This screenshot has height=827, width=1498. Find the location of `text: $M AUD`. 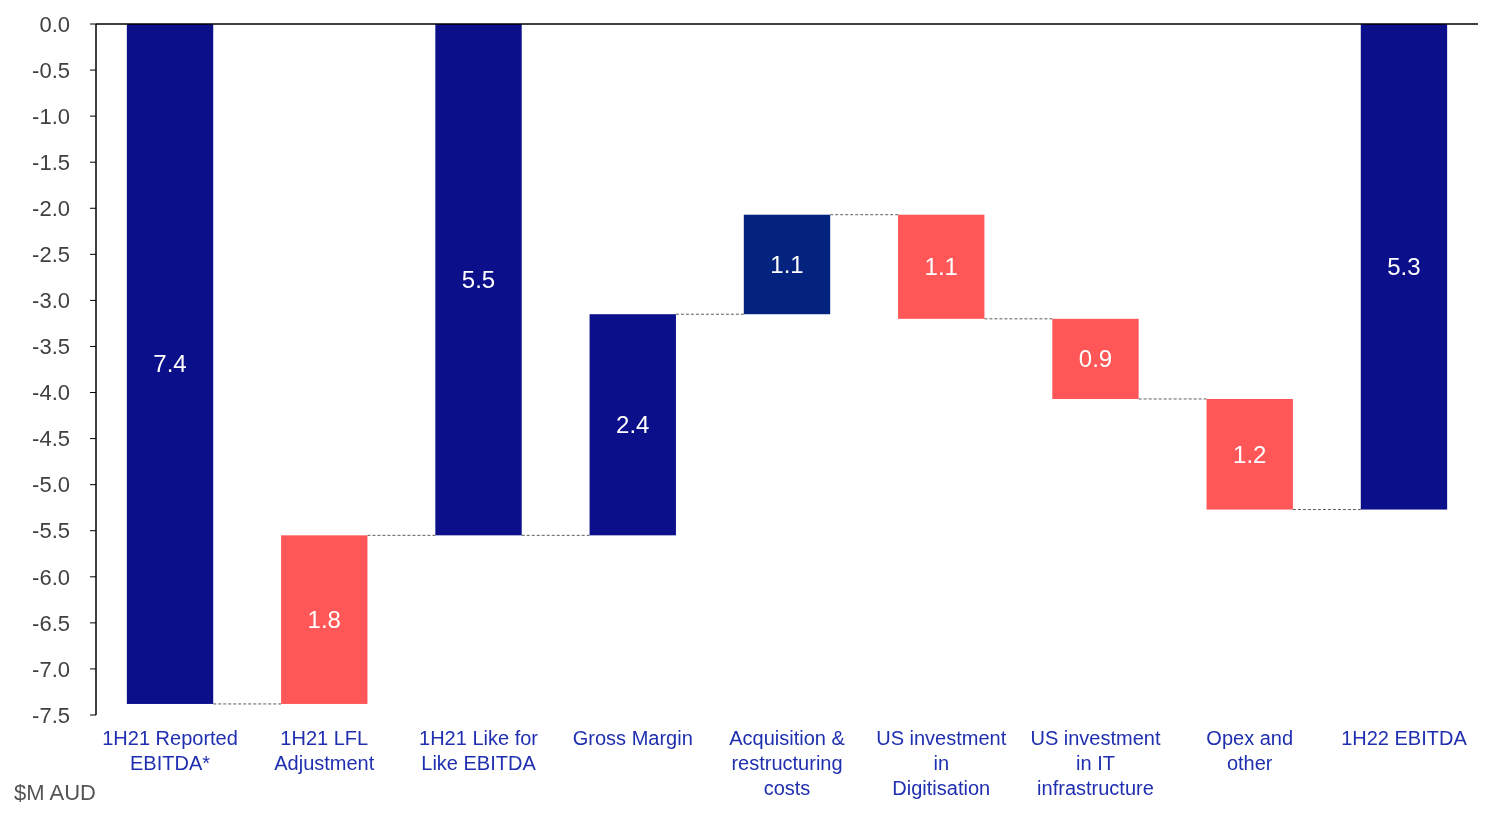

text: $M AUD is located at coordinates (55, 792).